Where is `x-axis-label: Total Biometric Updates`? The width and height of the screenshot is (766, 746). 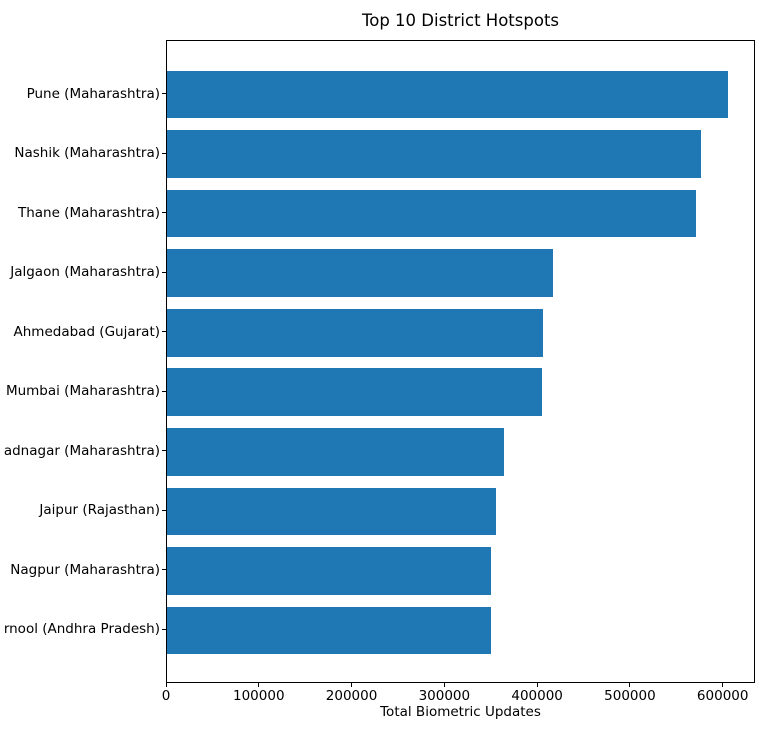 x-axis-label: Total Biometric Updates is located at coordinates (460, 712).